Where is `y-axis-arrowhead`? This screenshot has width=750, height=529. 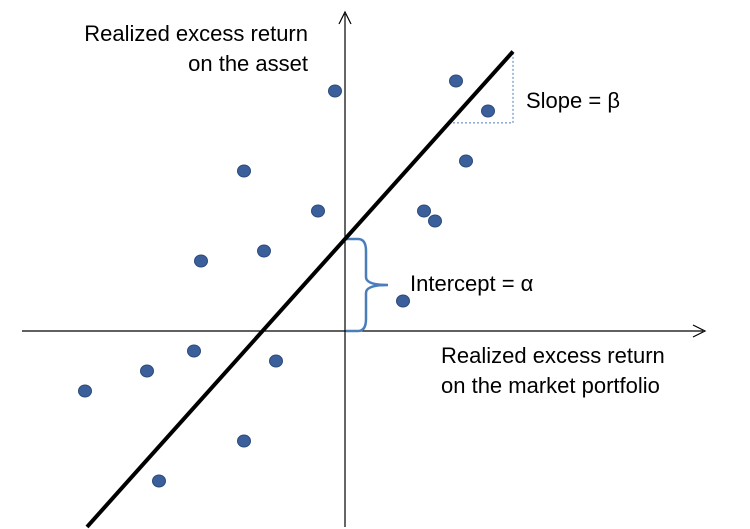
y-axis-arrowhead is located at coordinates (345, 17).